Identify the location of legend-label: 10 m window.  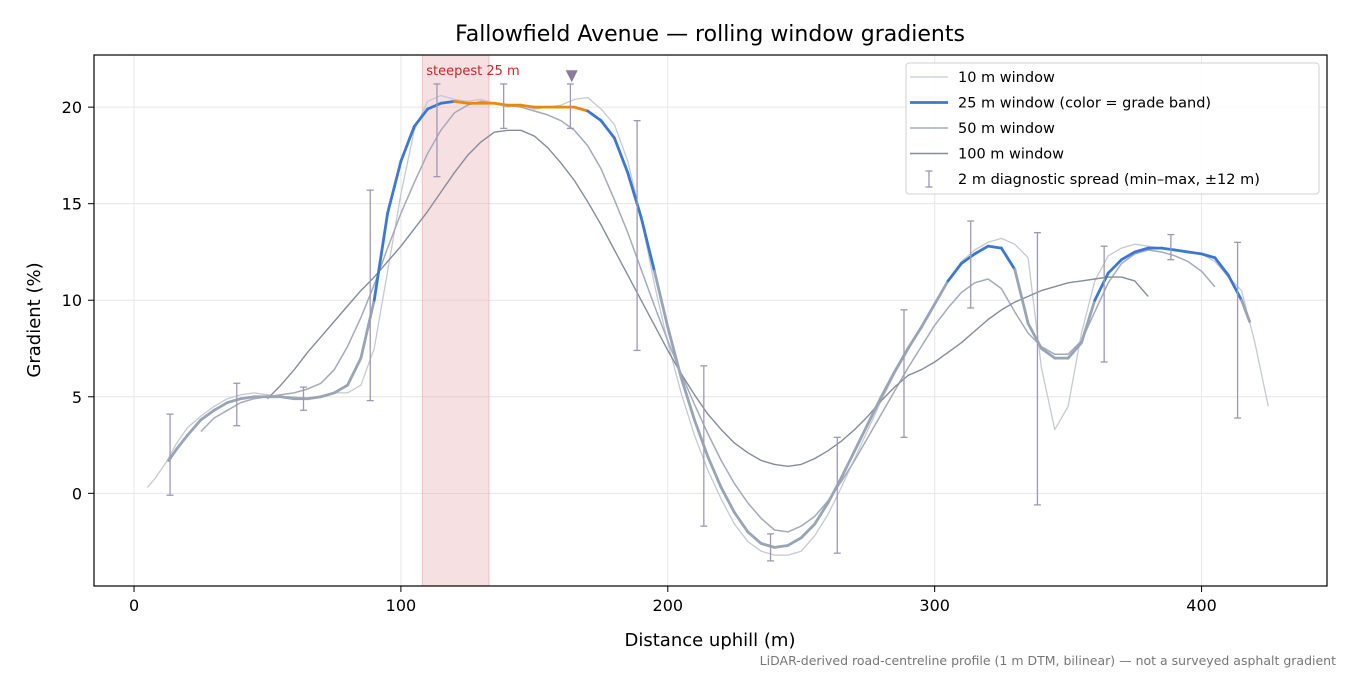
(1006, 78).